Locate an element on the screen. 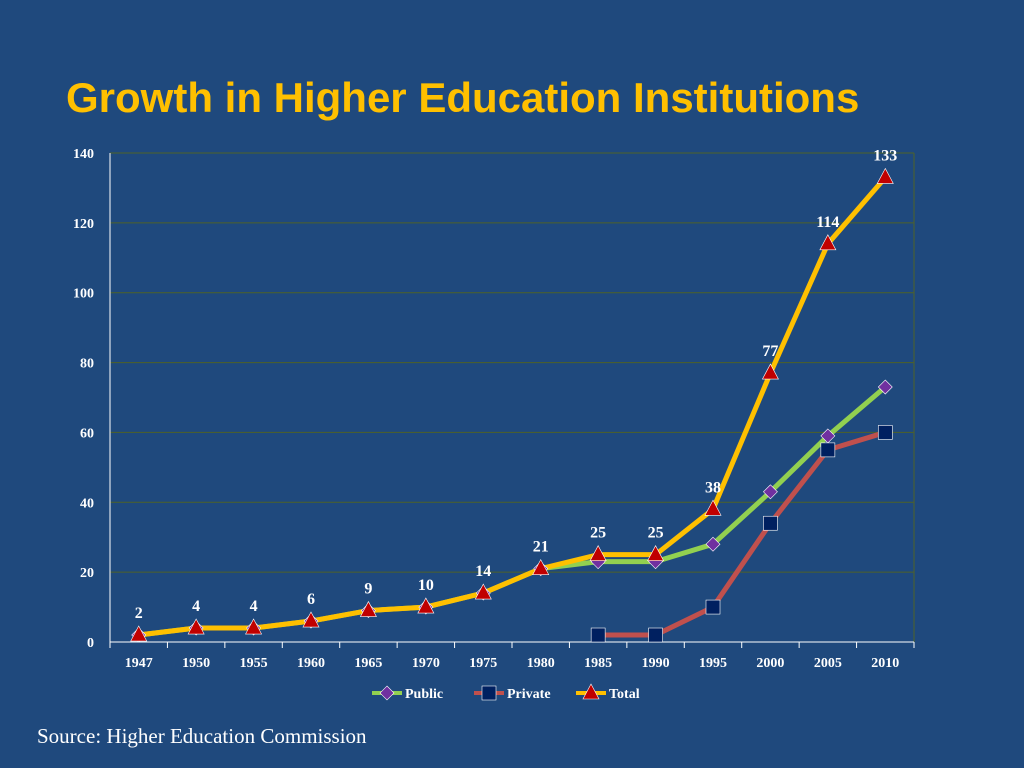  y-tick-label: 80 is located at coordinates (87, 364).